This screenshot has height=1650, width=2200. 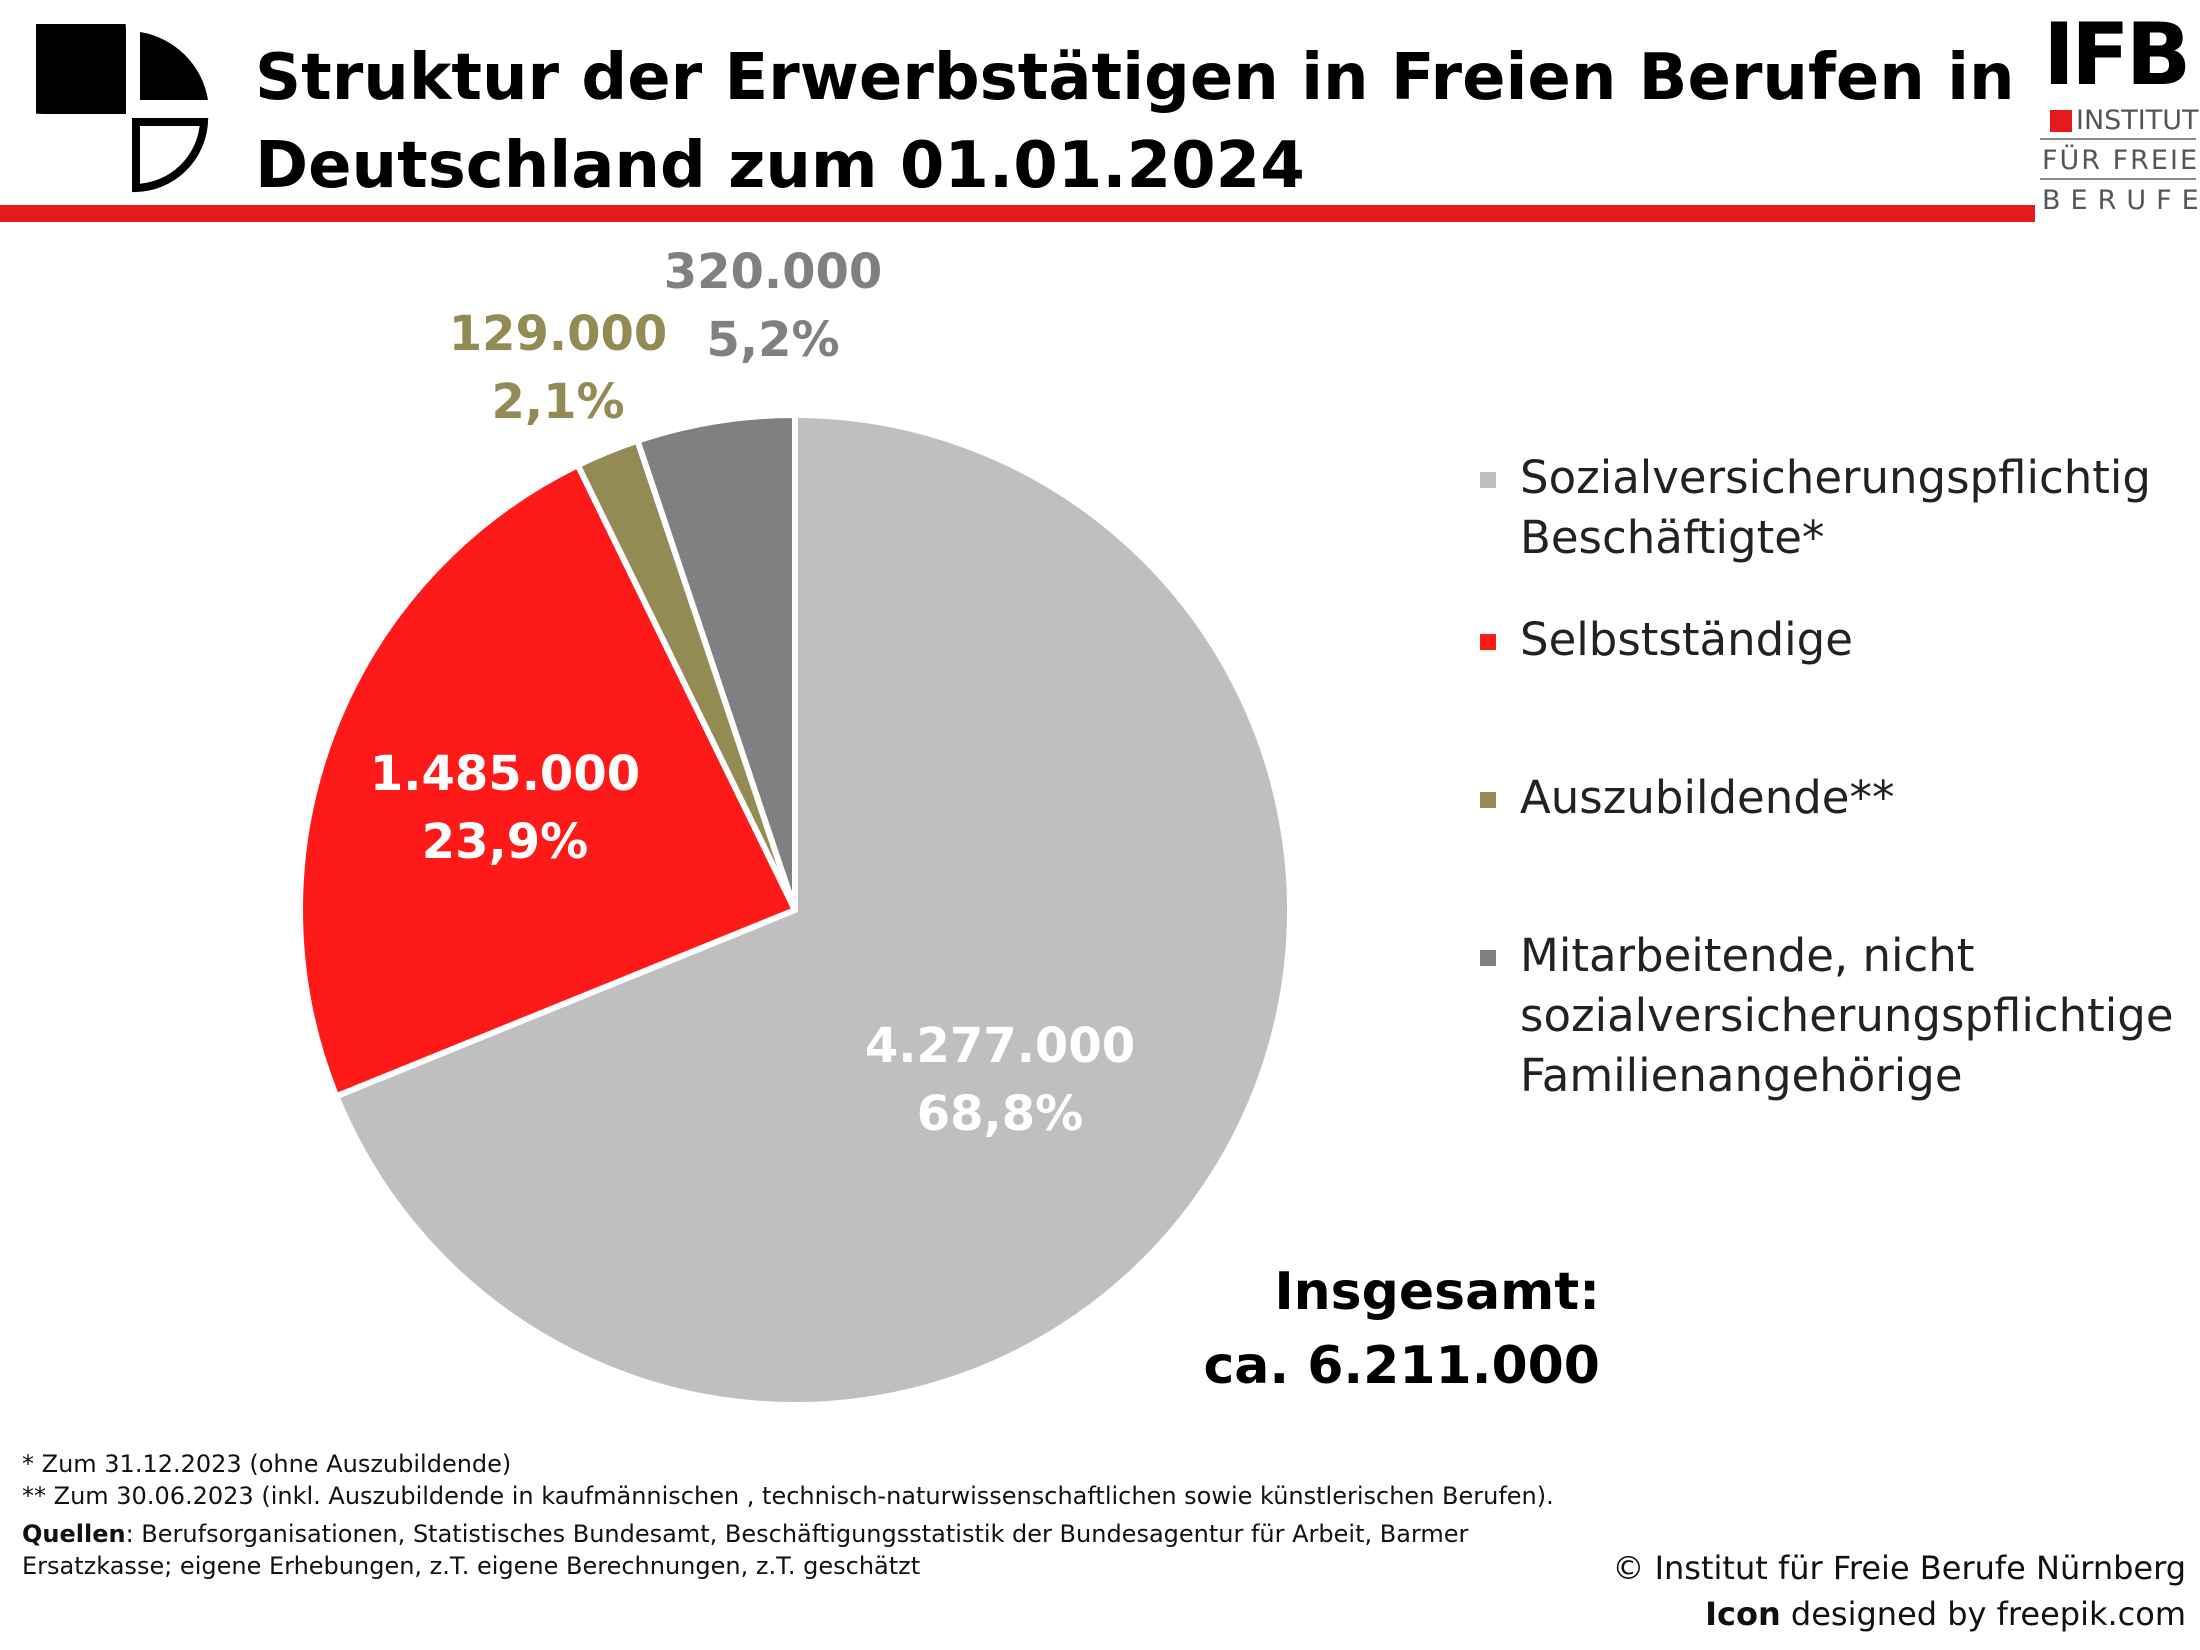 What do you see at coordinates (1743, 1614) in the screenshot?
I see `icon-credit-label: Icon` at bounding box center [1743, 1614].